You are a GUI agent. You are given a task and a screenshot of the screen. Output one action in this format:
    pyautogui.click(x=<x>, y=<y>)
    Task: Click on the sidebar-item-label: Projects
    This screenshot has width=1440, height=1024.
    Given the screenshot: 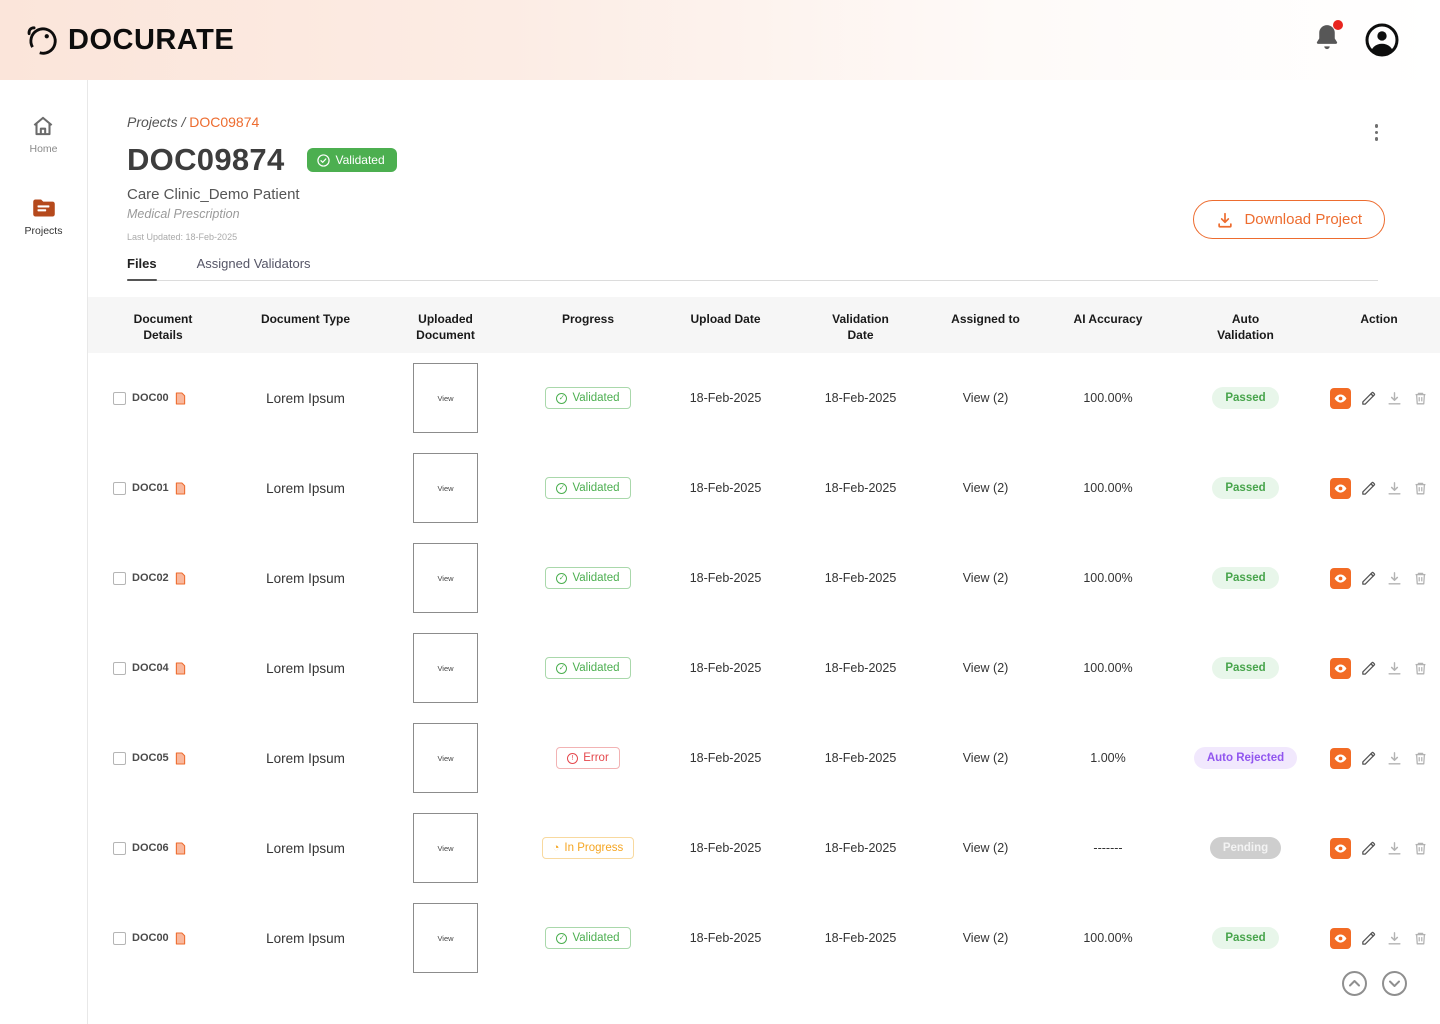 What is the action you would take?
    pyautogui.click(x=43, y=231)
    